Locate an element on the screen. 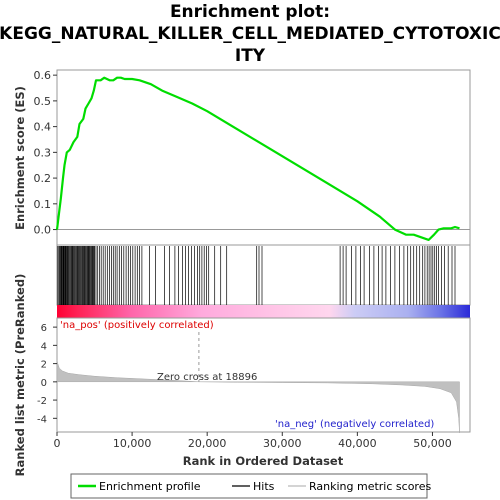  es-y-axis-label: Enrichment score (ES) is located at coordinates (20, 158).